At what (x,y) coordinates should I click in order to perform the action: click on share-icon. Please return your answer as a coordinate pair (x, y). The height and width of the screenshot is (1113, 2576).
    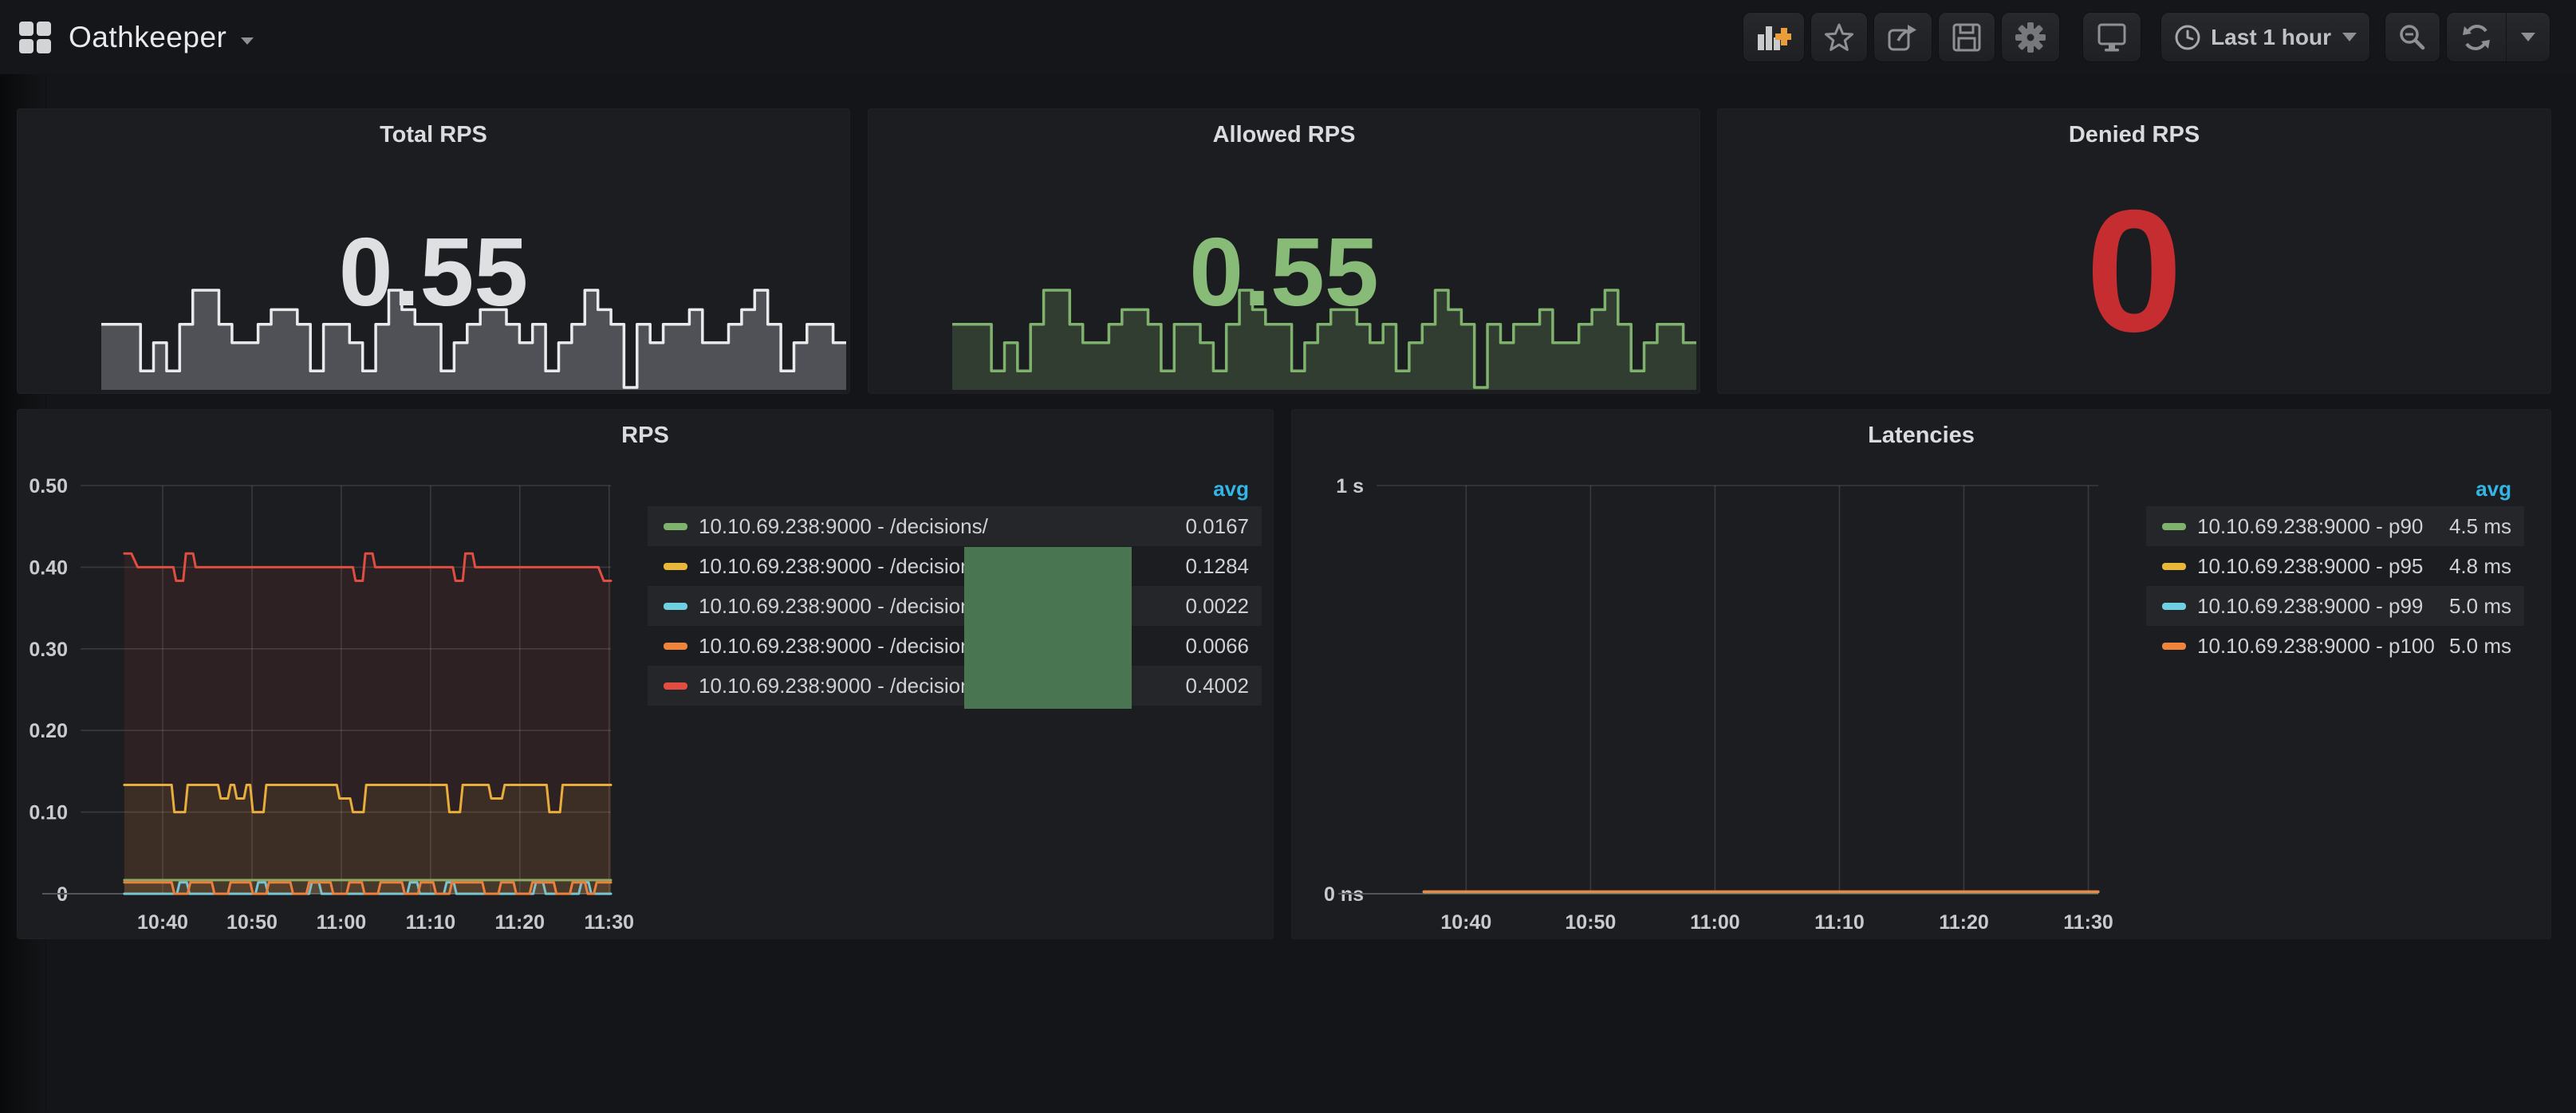
    Looking at the image, I should click on (1902, 37).